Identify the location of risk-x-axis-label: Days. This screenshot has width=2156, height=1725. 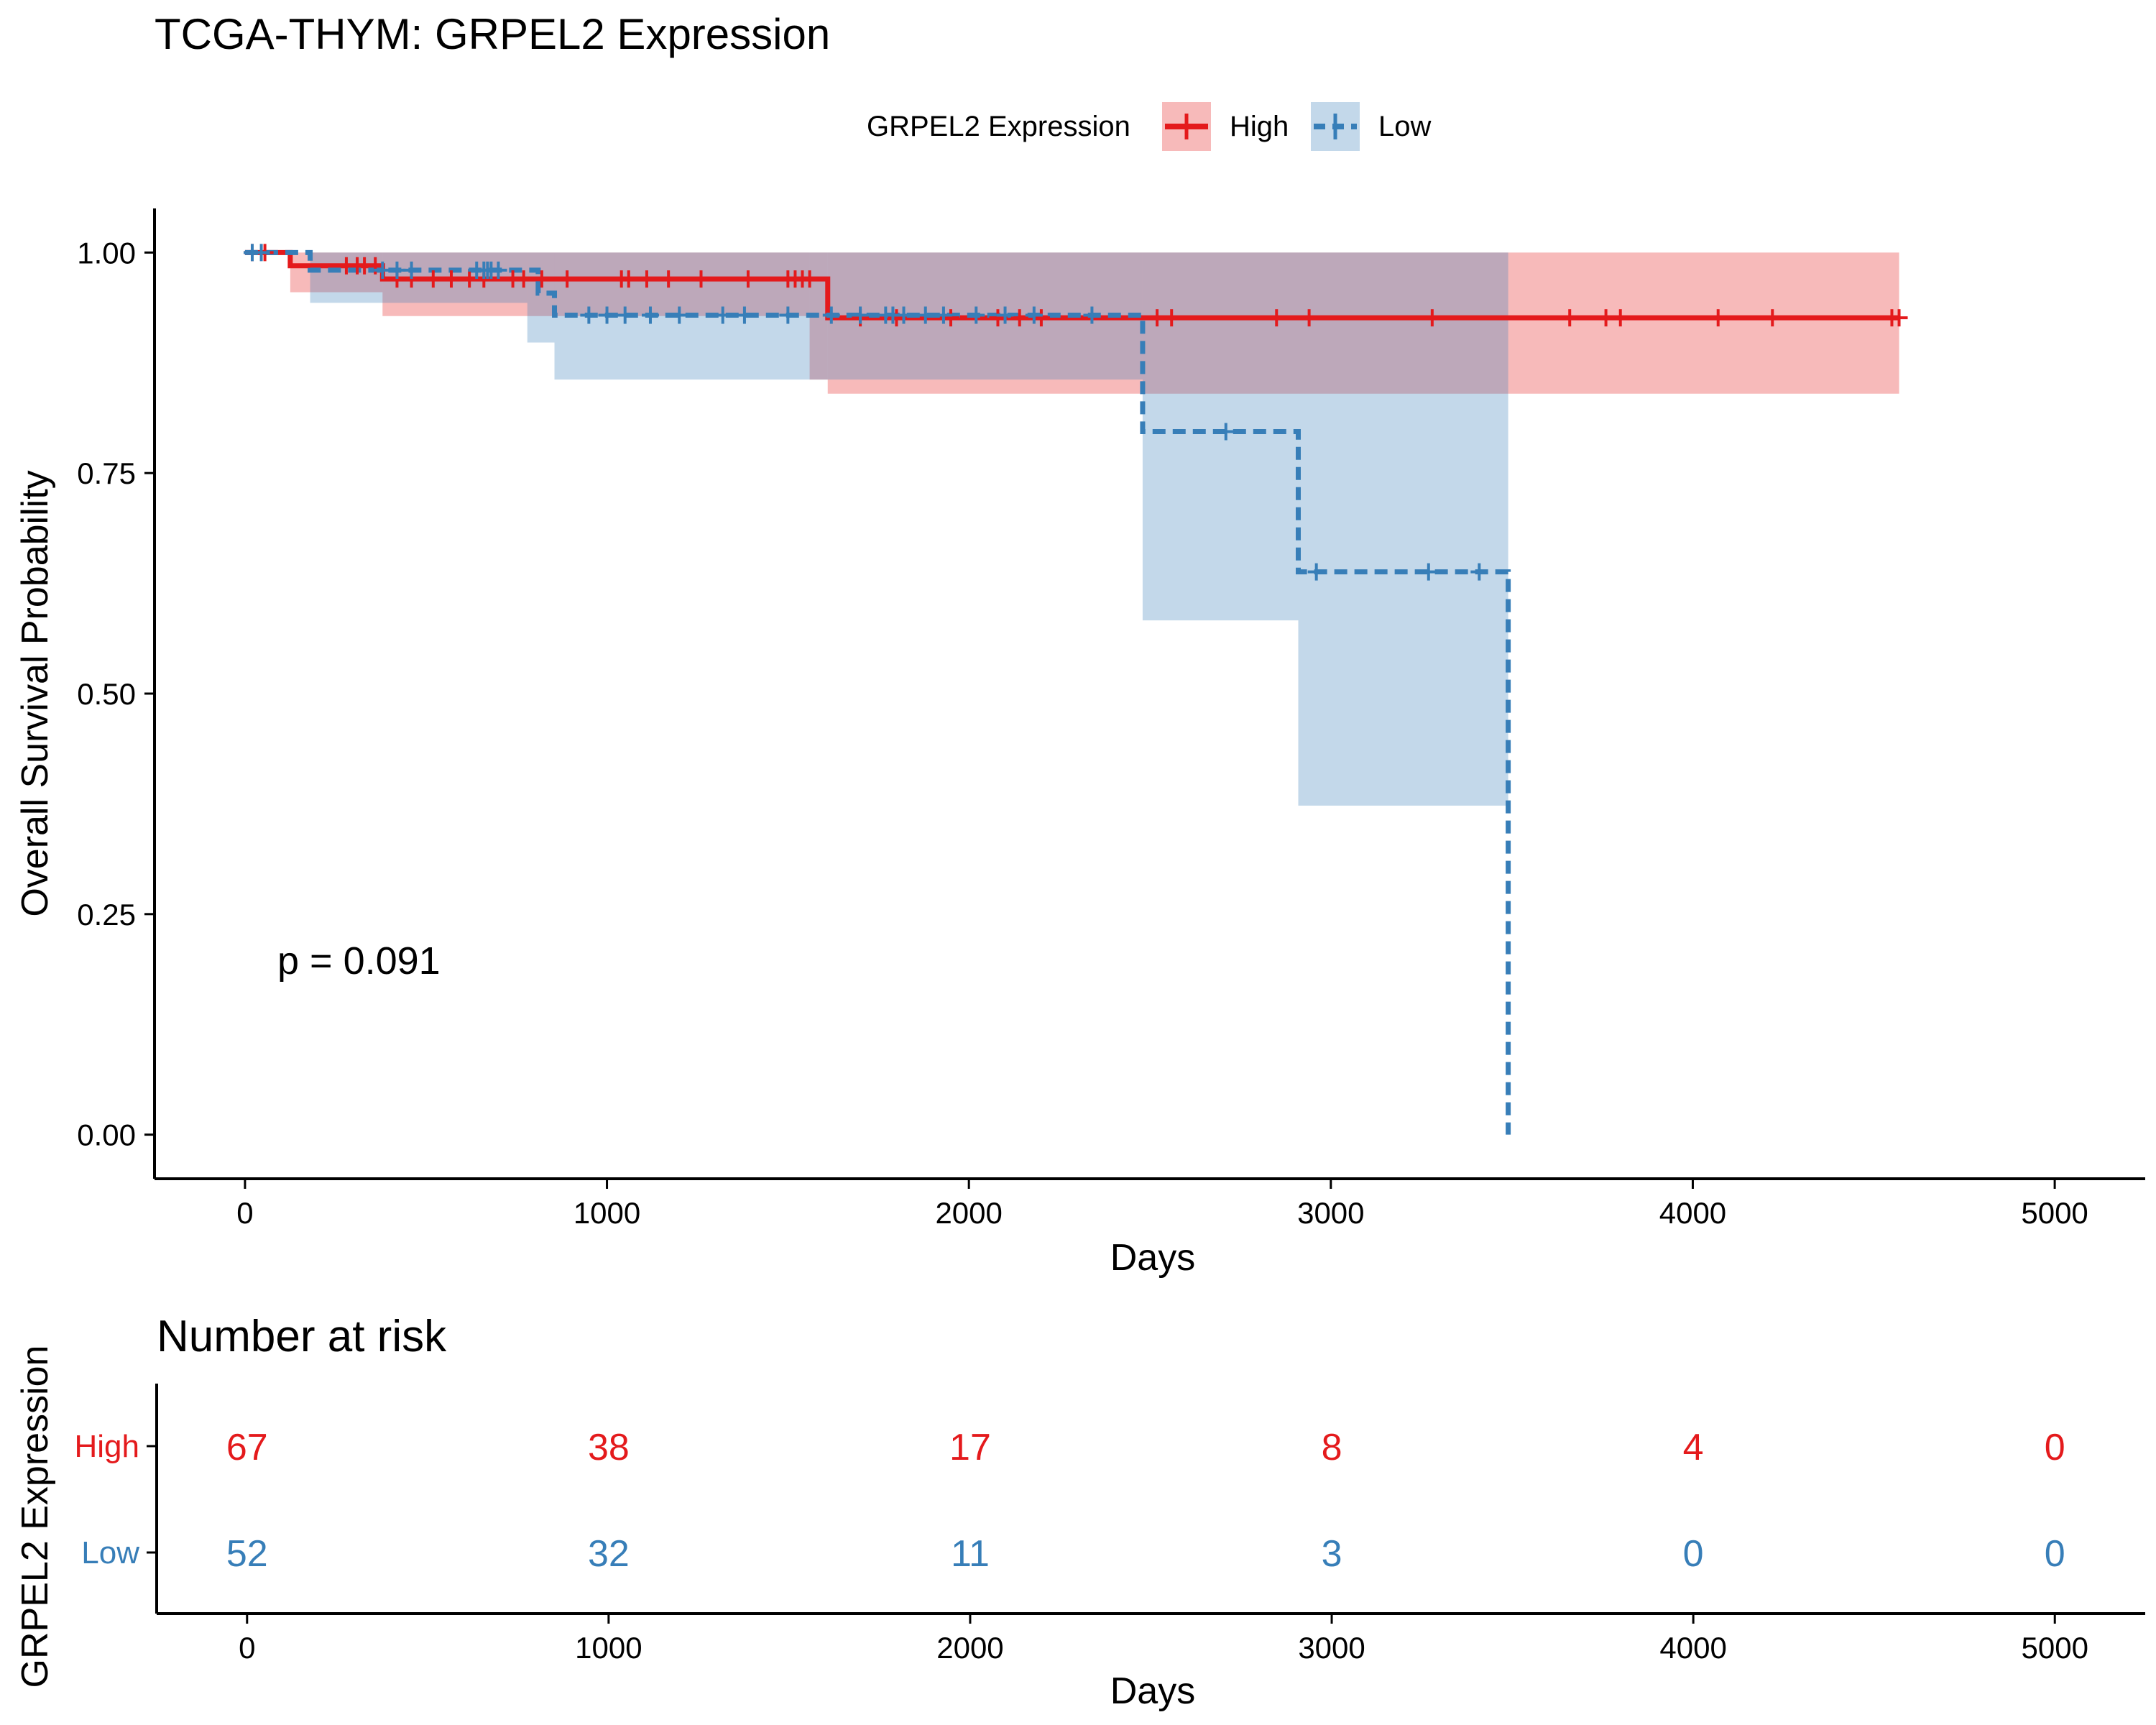
(1153, 1691).